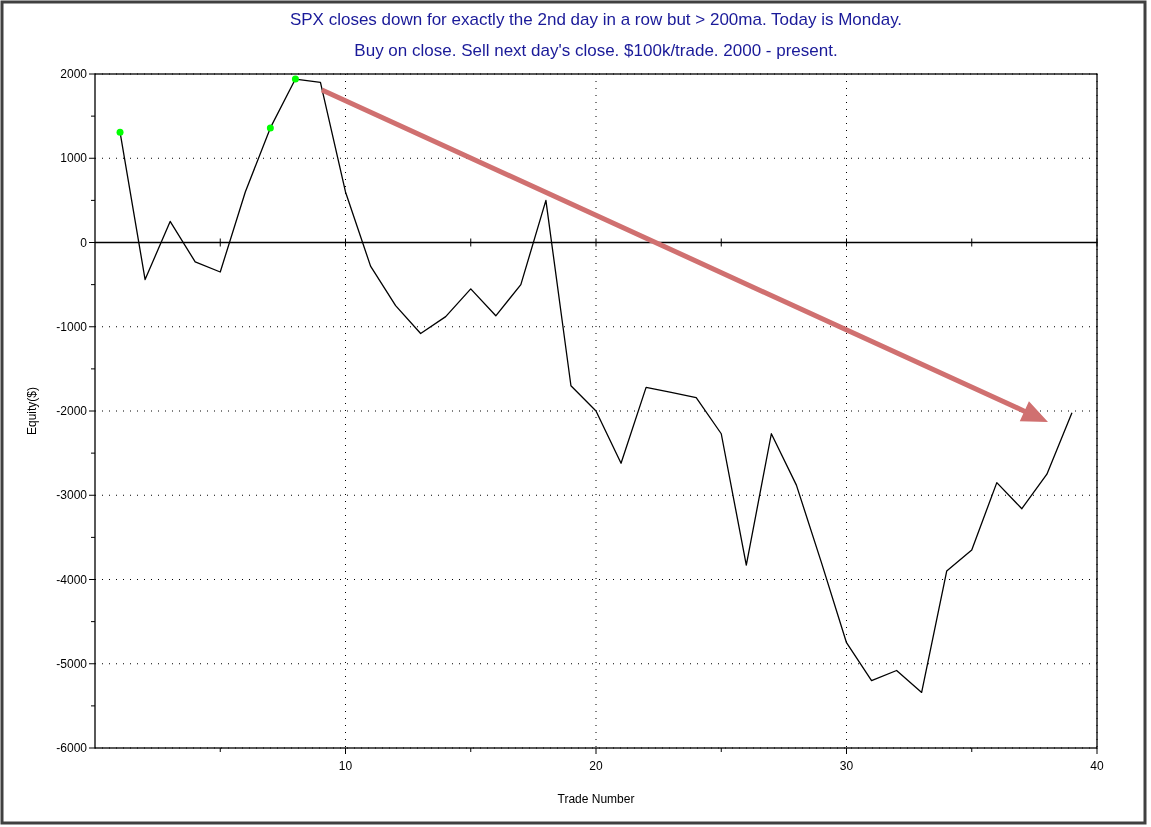 The width and height of the screenshot is (1151, 827). What do you see at coordinates (74, 74) in the screenshot?
I see `y-tick-label: 2000` at bounding box center [74, 74].